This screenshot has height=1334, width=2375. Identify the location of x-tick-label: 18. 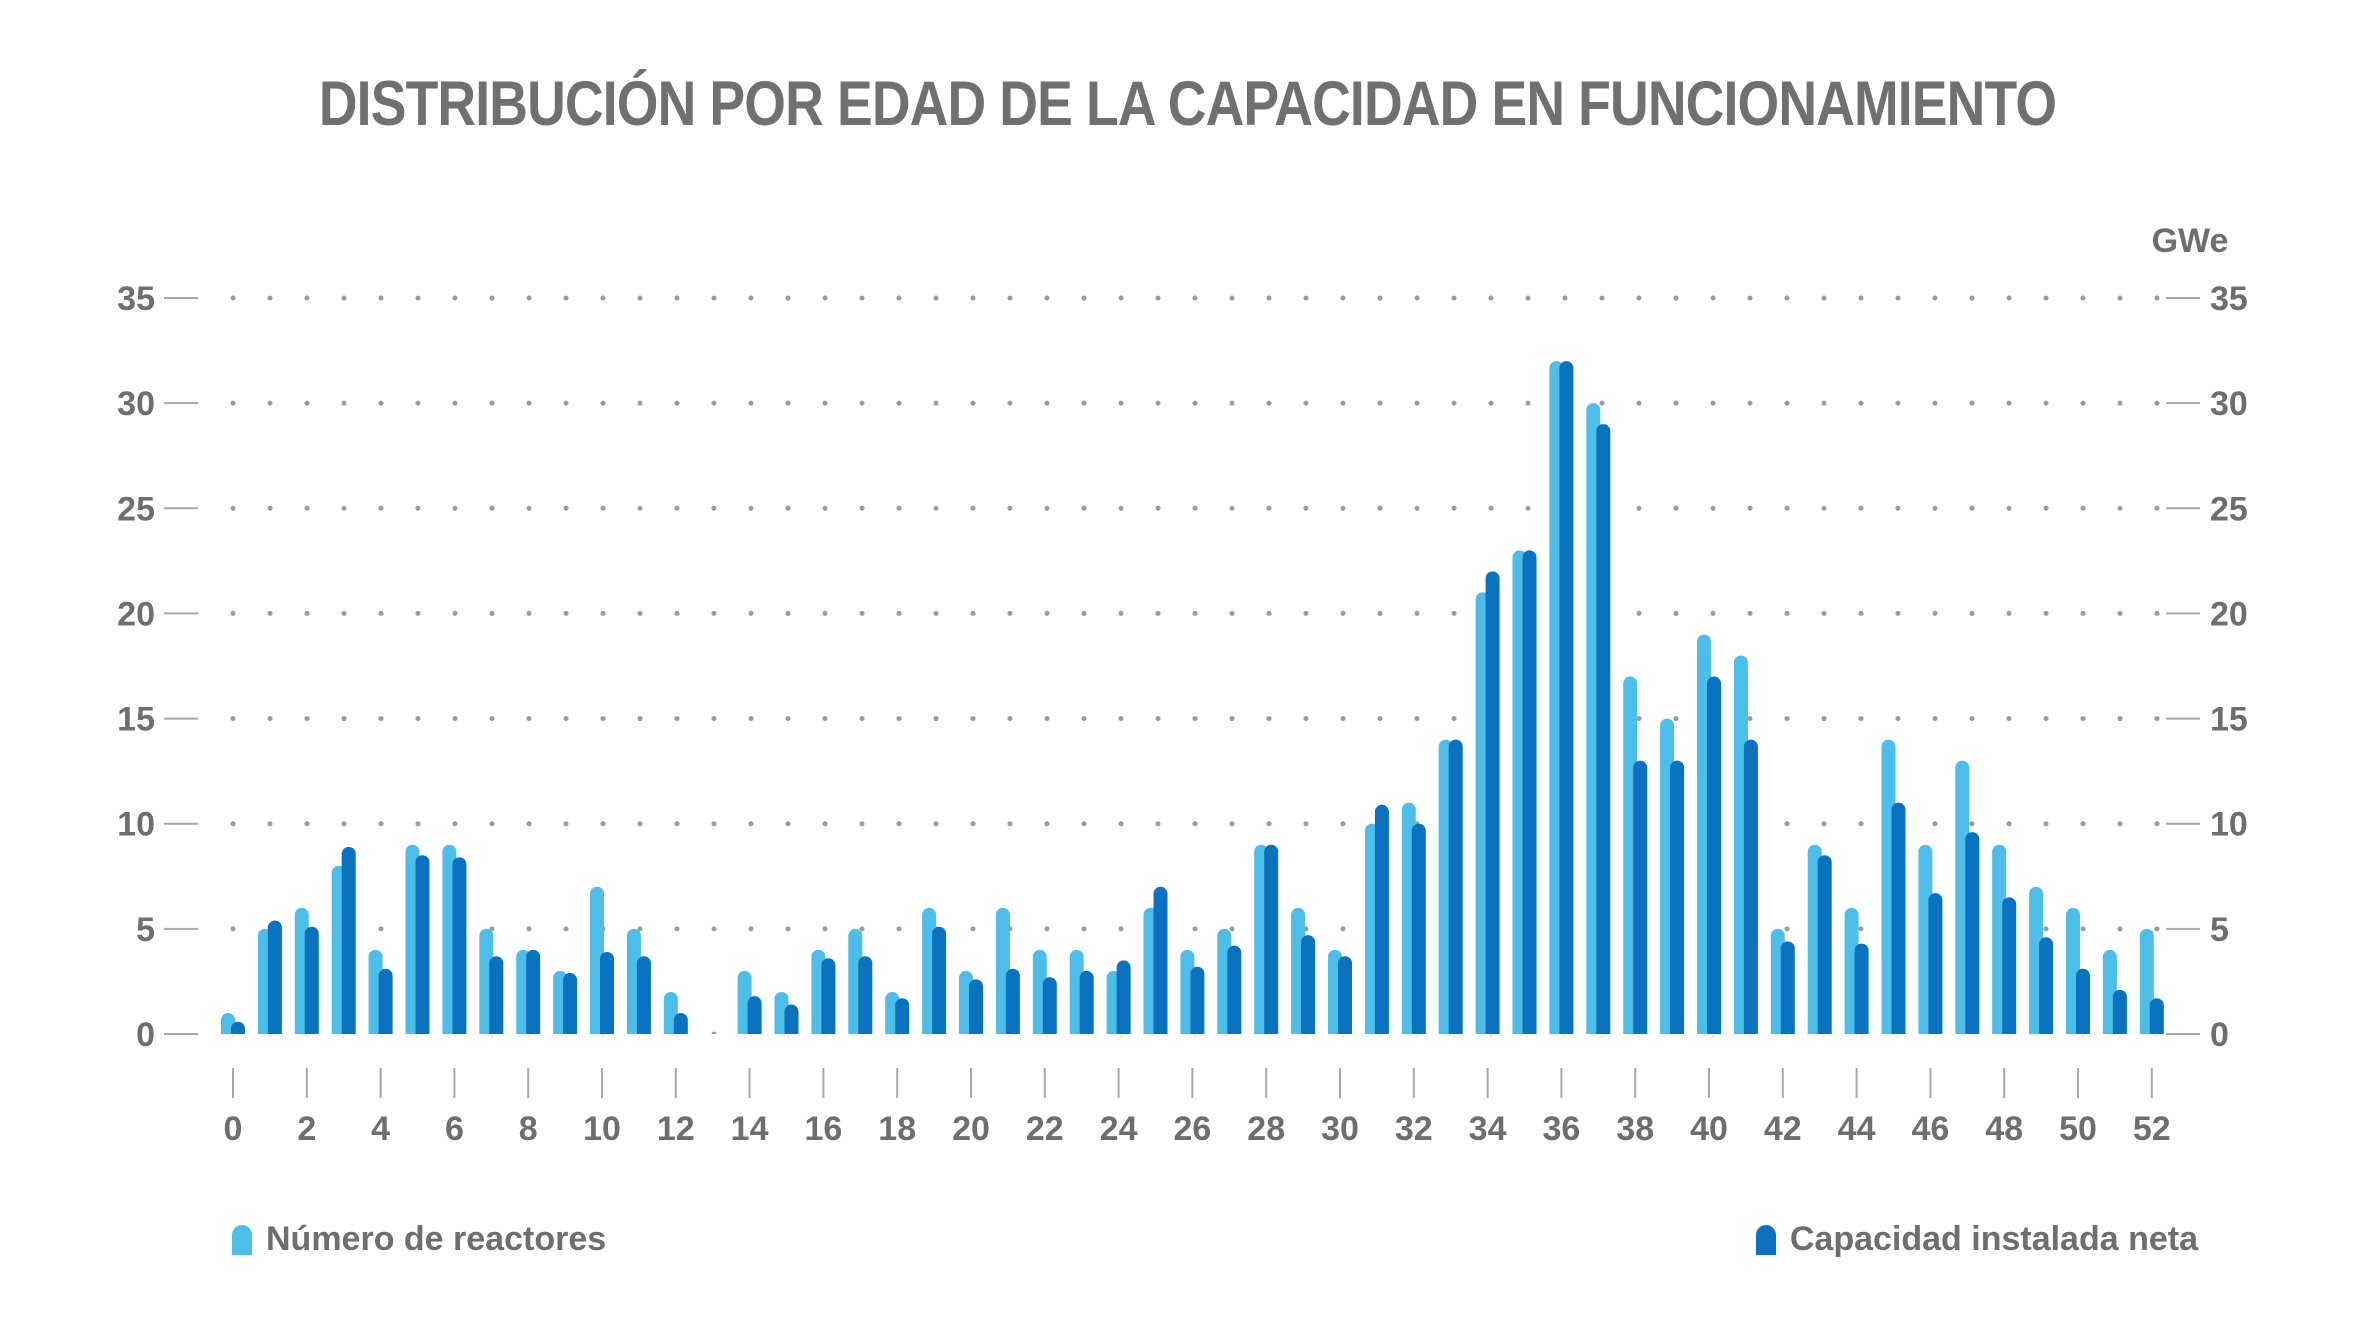
(897, 1129).